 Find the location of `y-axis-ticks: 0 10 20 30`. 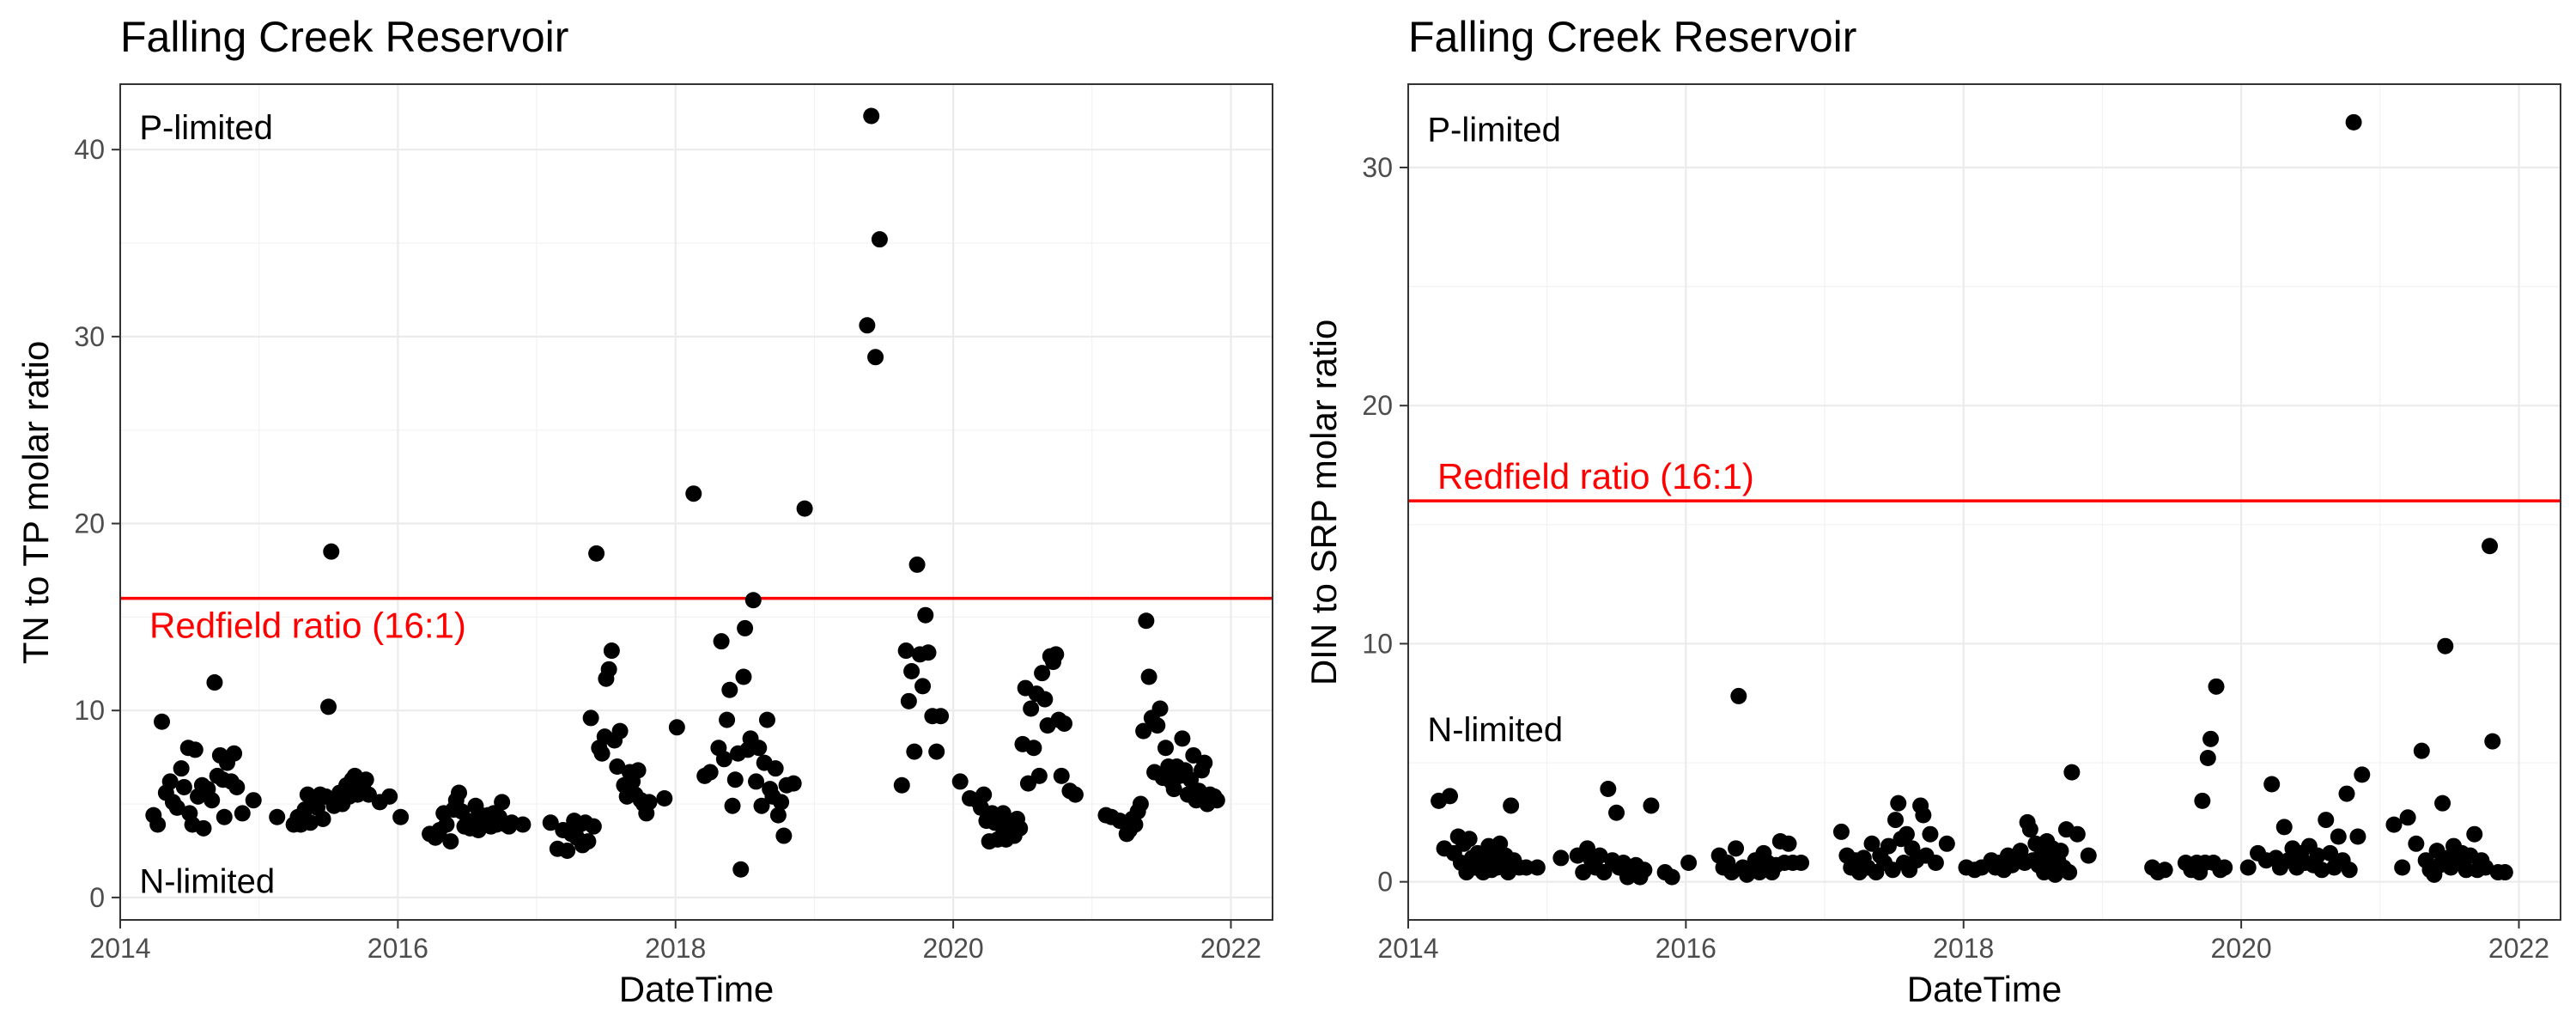

y-axis-ticks: 0 10 20 30 is located at coordinates (1385, 525).